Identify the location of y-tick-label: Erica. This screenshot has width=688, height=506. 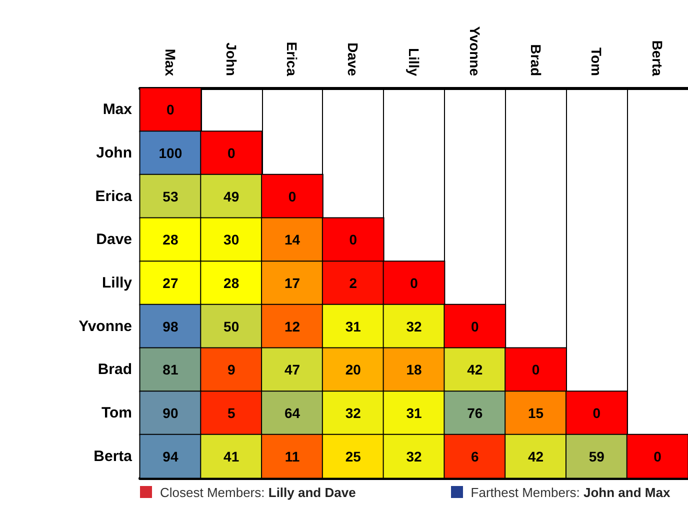
(114, 196).